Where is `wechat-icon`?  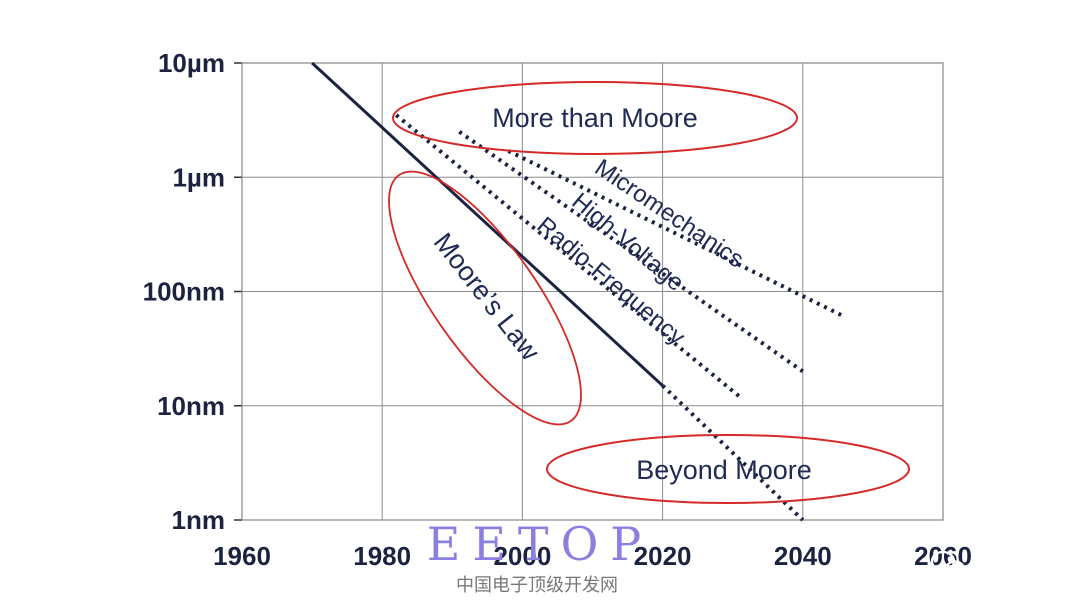 wechat-icon is located at coordinates (948, 564).